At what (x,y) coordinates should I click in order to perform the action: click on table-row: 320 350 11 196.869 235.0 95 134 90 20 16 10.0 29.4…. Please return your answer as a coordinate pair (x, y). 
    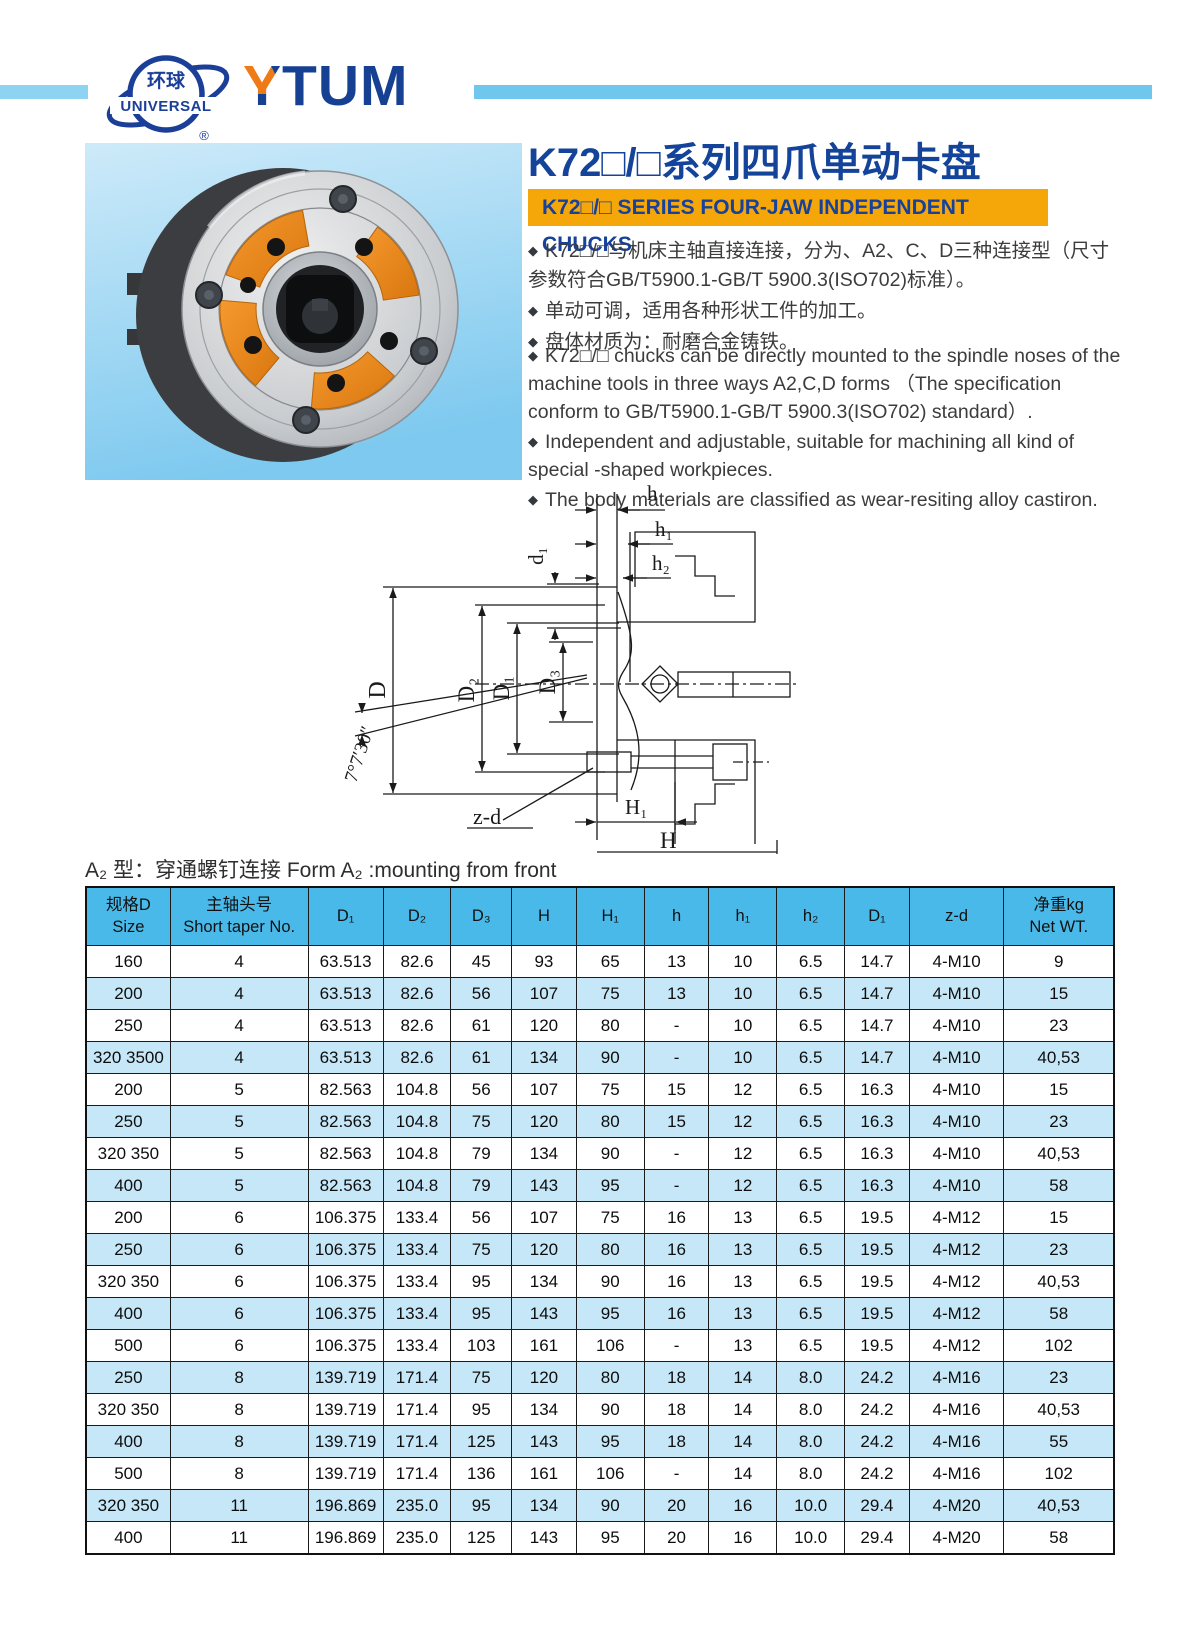
    Looking at the image, I should click on (600, 1505).